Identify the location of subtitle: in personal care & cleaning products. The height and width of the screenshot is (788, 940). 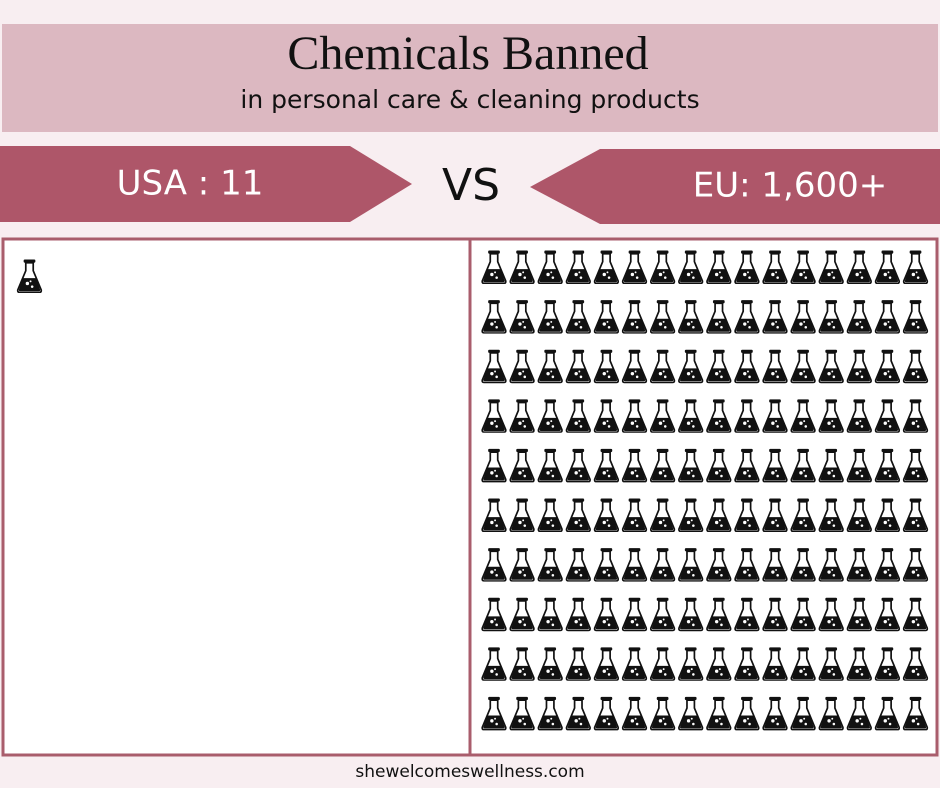
(469, 99).